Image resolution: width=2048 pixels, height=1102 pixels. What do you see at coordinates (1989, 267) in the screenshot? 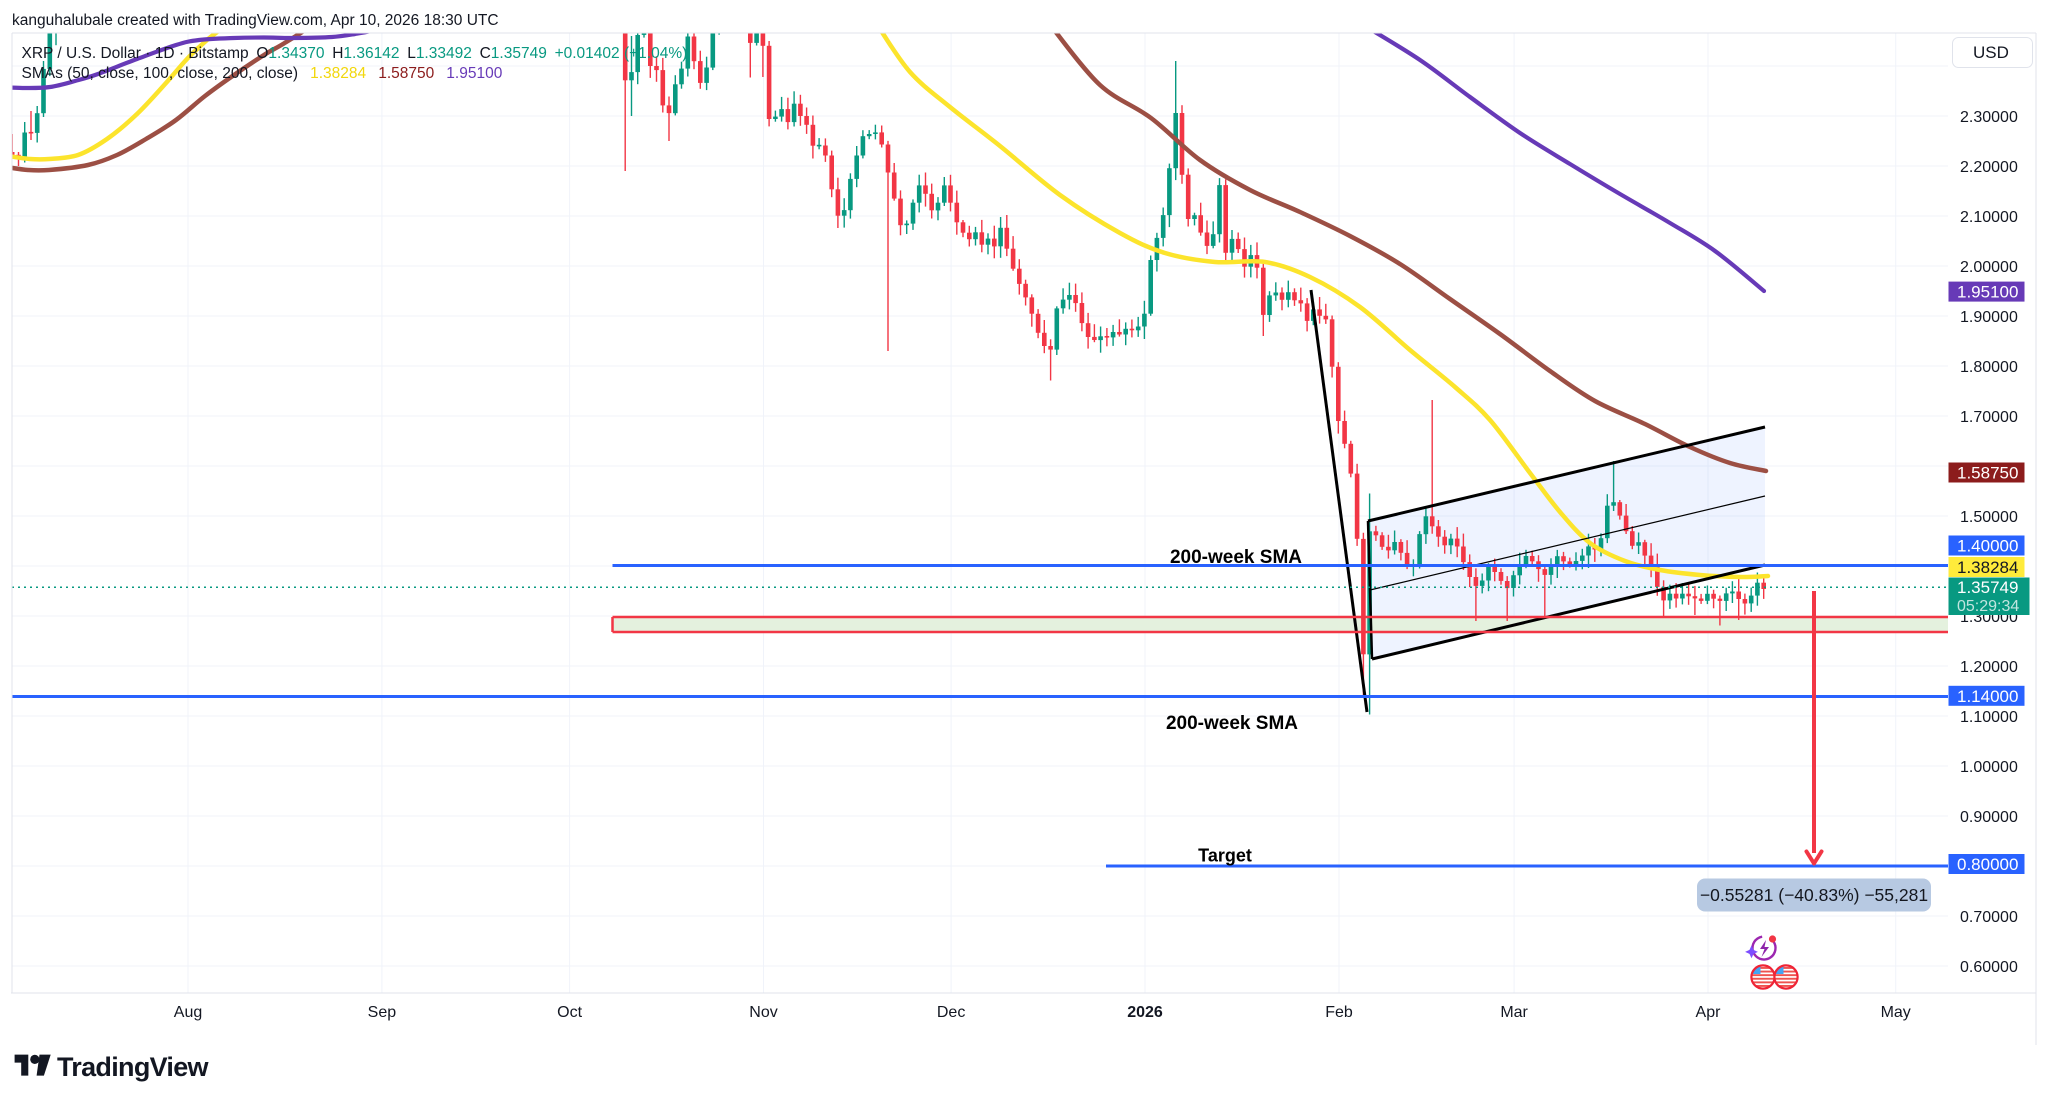
I see `svg-text: 2.00000` at bounding box center [1989, 267].